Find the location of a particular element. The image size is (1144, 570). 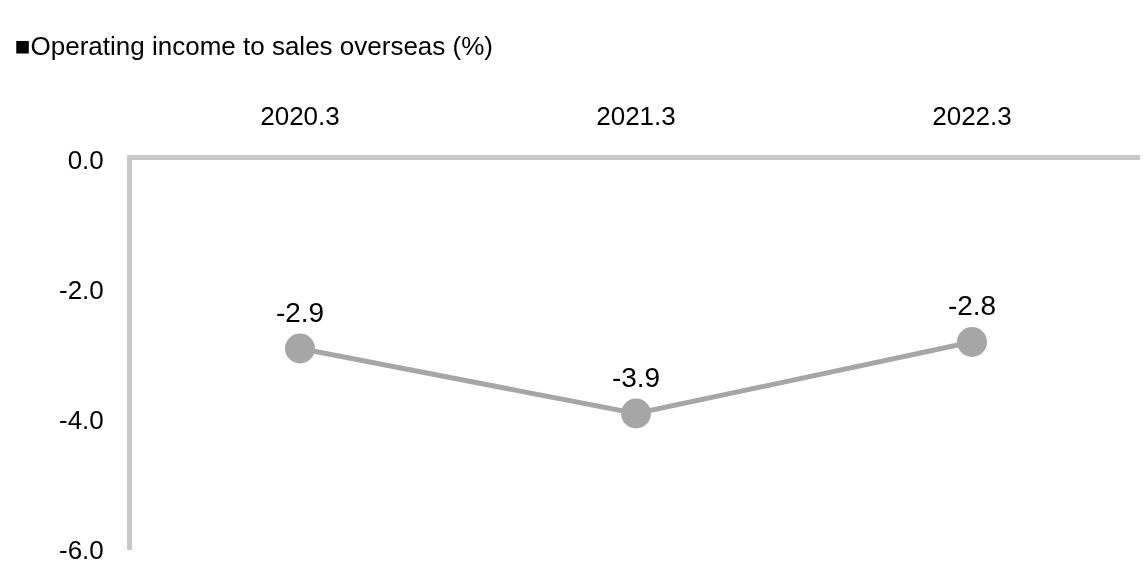

x-tick-label: 2022.3 is located at coordinates (972, 115).